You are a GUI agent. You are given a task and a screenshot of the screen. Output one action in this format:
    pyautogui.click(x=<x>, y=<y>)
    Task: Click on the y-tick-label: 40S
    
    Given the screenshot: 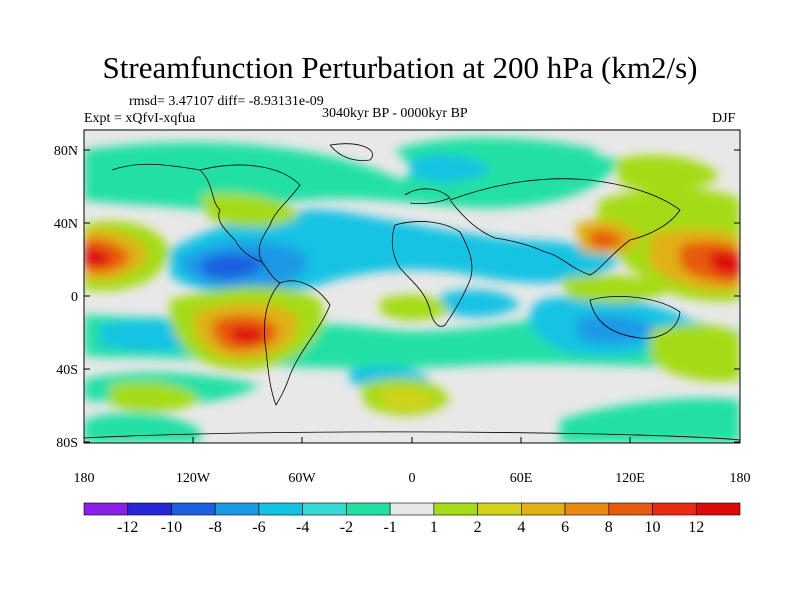 What is the action you would take?
    pyautogui.click(x=67, y=370)
    